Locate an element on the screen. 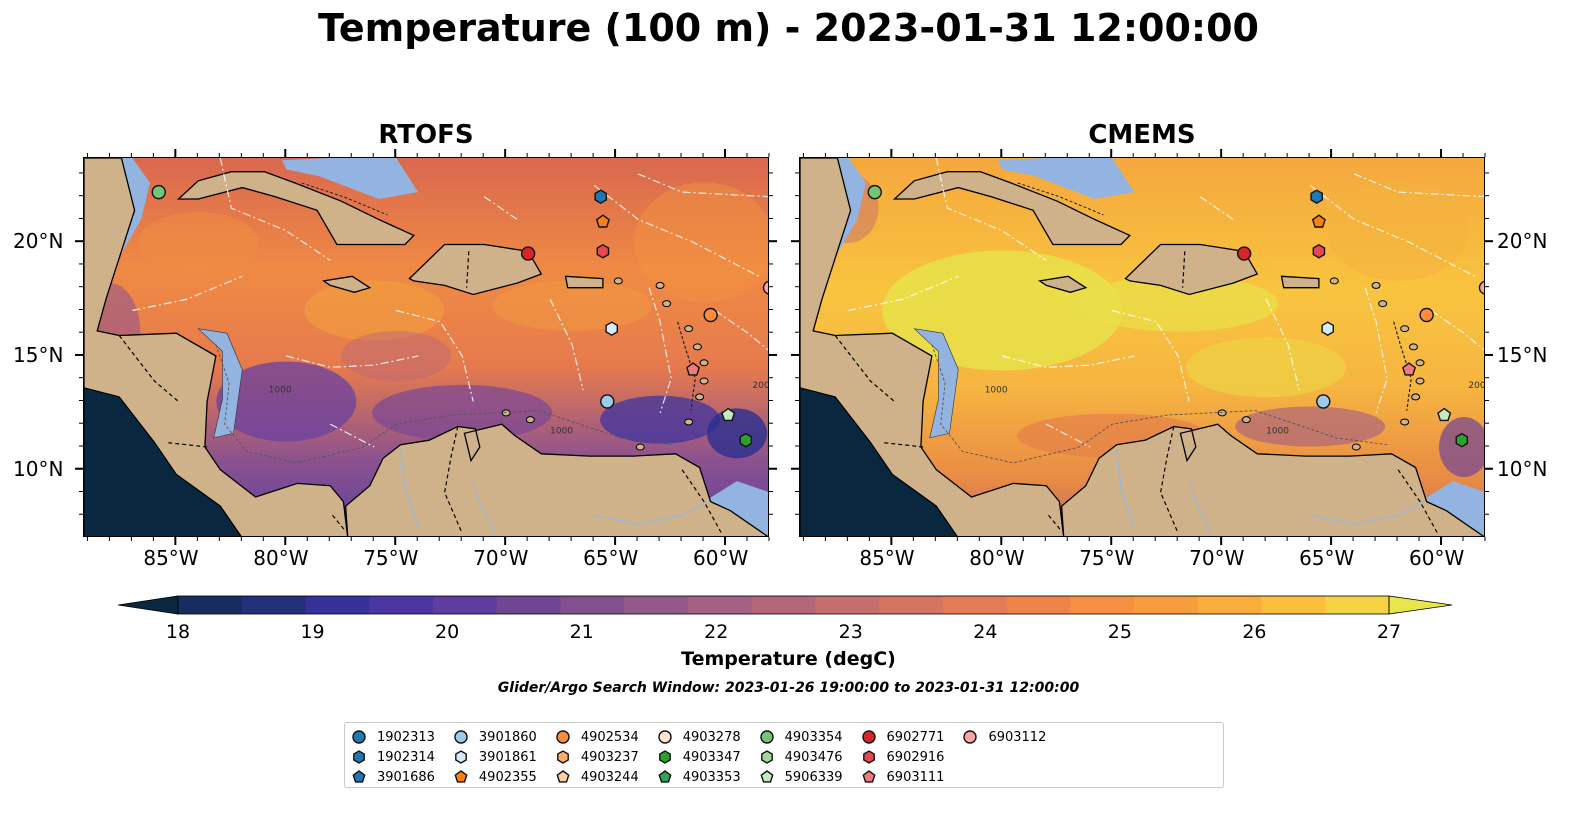 The height and width of the screenshot is (827, 1577). legend-label: 6902916 is located at coordinates (915, 757).